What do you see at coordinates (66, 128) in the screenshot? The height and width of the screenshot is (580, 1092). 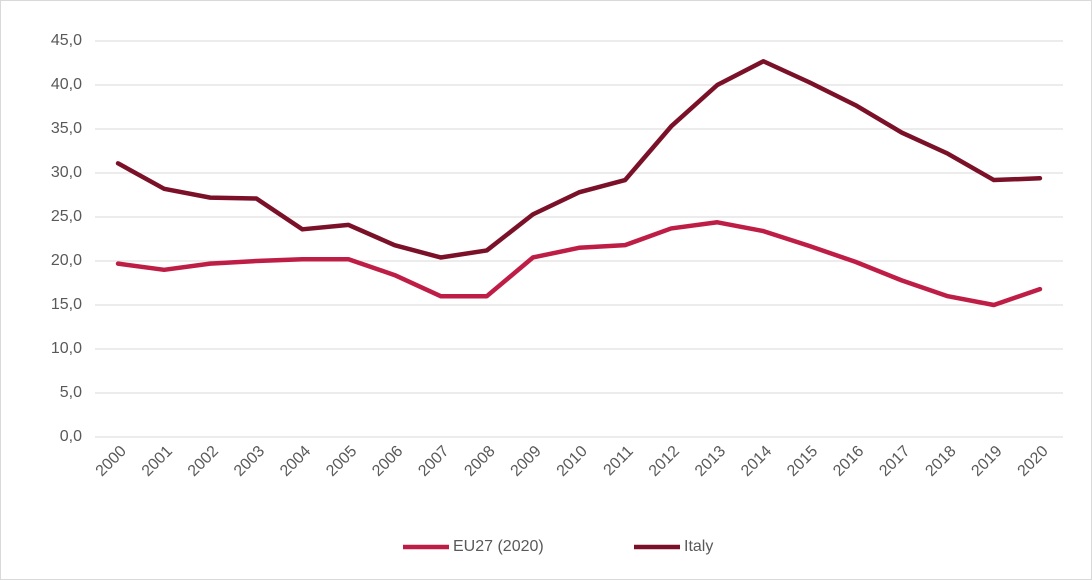 I see `y-tick-label: 35,0` at bounding box center [66, 128].